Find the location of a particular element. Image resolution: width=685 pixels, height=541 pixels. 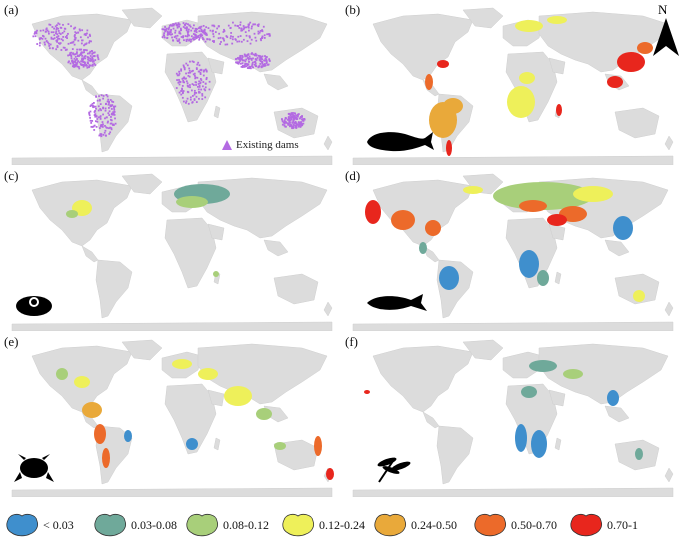

panel-label-d: (d) is located at coordinates (352, 176).